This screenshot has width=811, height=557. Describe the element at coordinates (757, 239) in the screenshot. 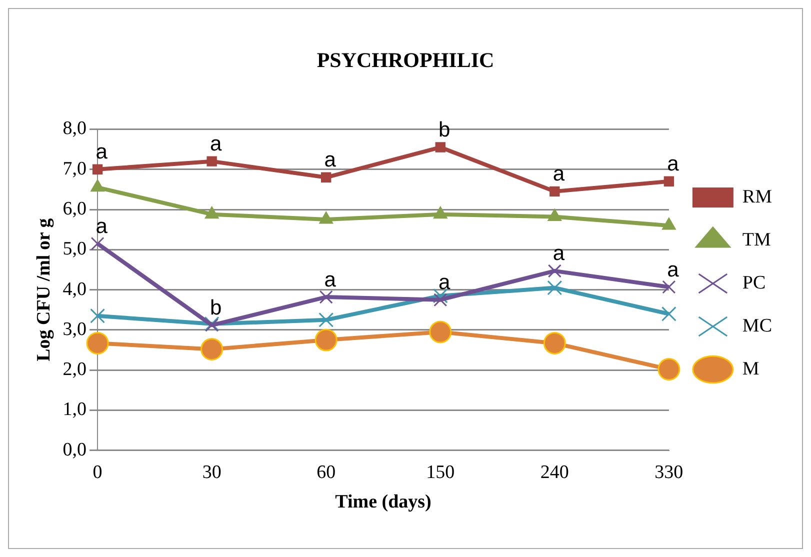

I see `legend-label: TM` at that location.